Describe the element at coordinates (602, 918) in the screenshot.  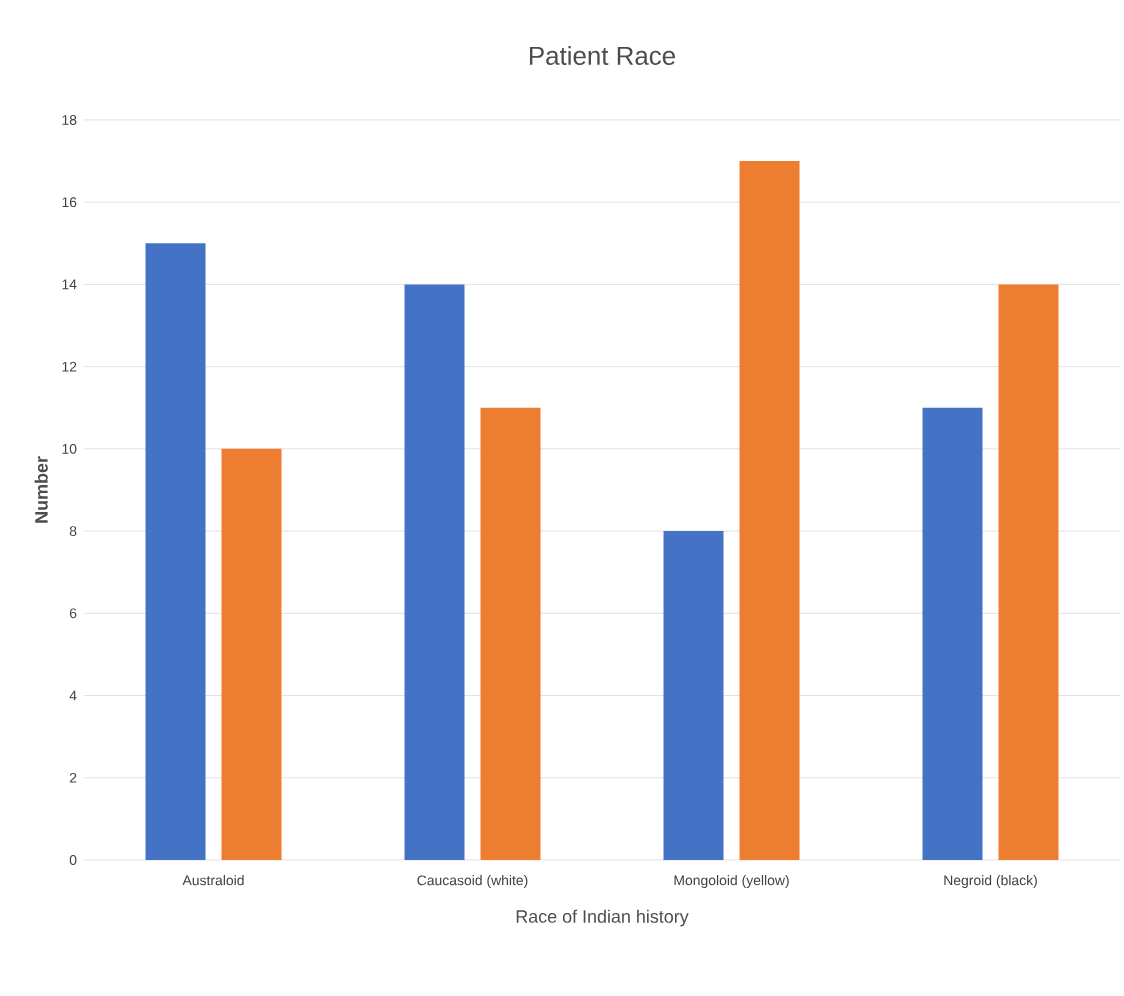
I see `x-axis-title: Race of Indian history` at that location.